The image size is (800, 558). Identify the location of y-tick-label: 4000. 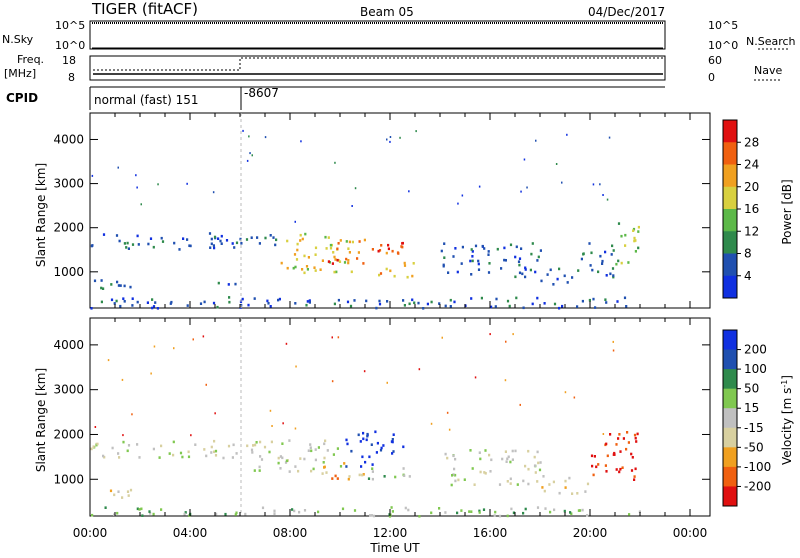
(68, 345).